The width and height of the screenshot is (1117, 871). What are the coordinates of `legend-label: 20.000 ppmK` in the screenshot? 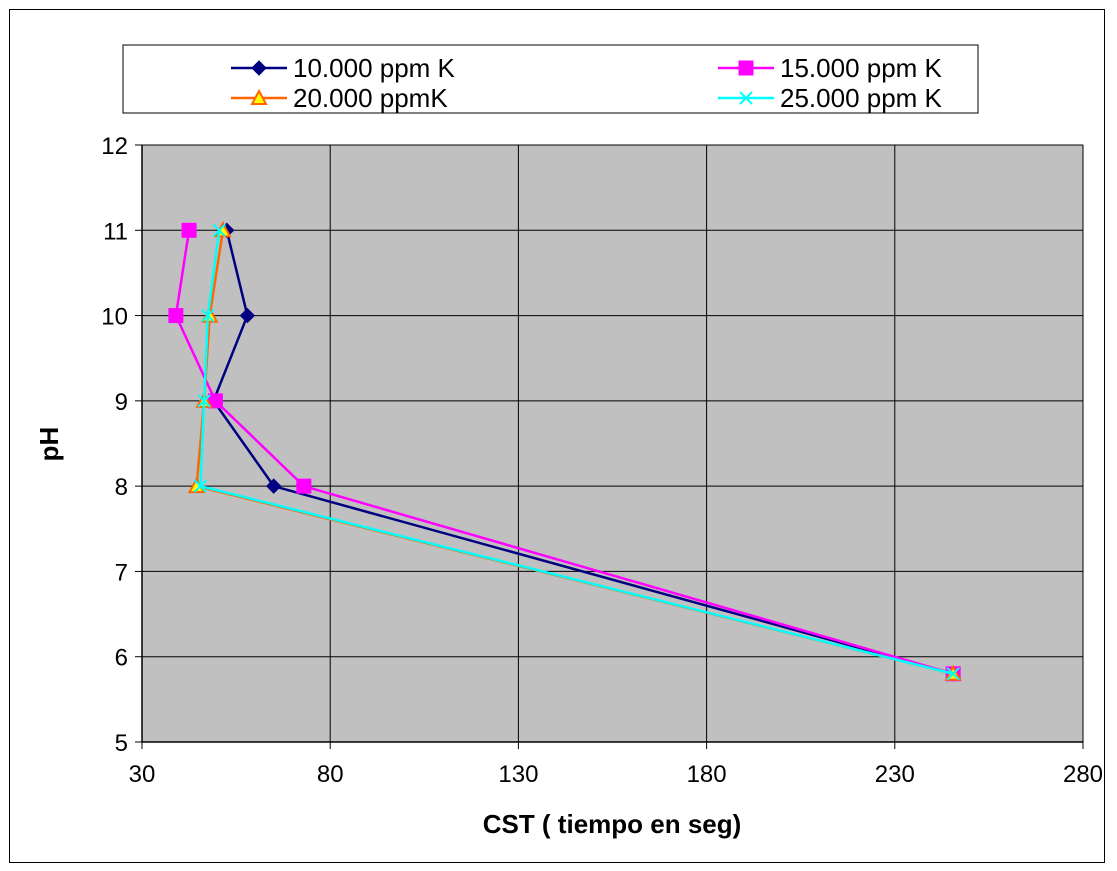 It's located at (370, 98).